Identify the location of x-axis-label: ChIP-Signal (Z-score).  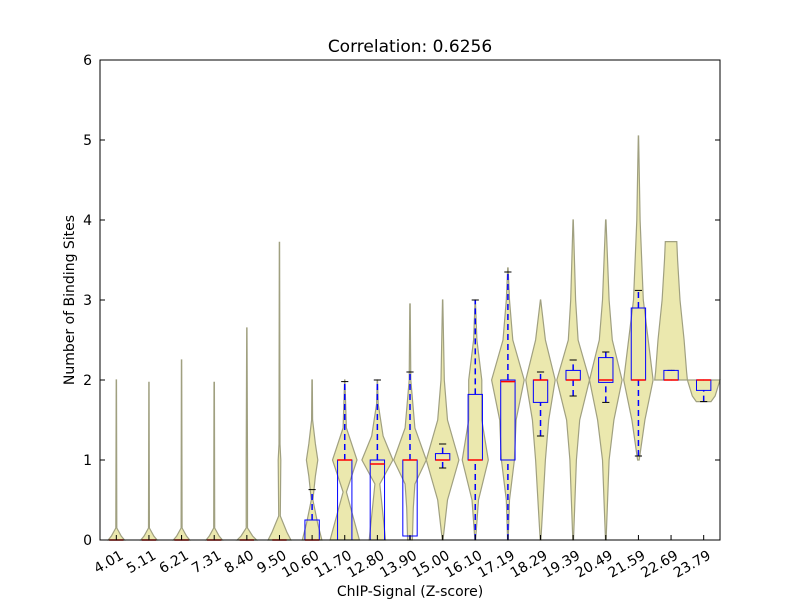
(410, 592).